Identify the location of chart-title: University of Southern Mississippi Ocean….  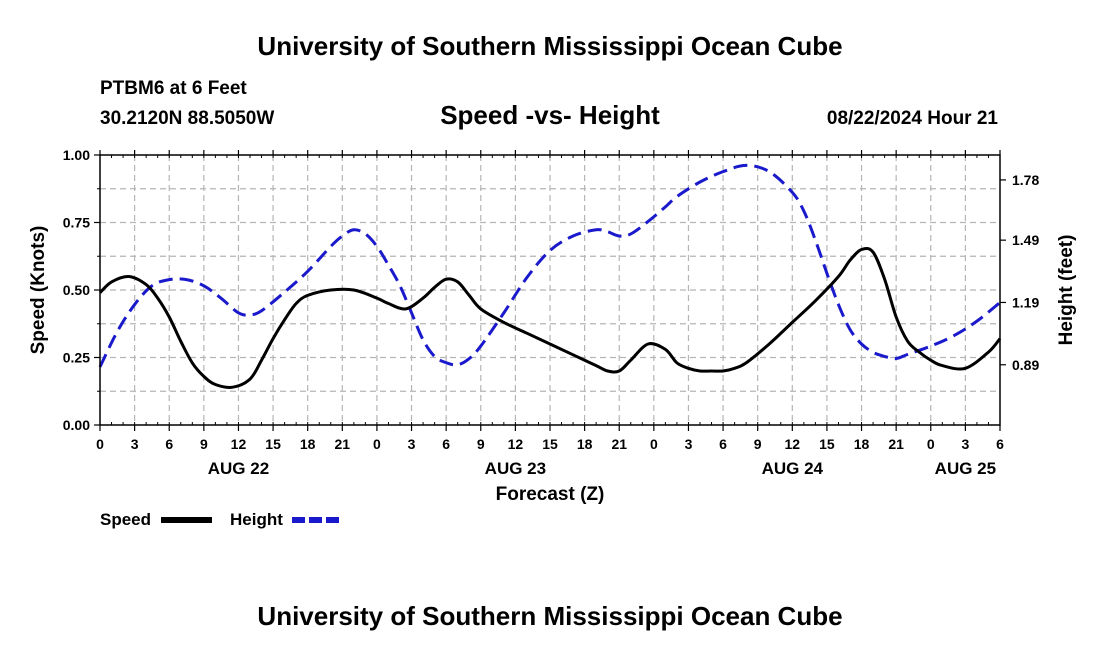
(549, 46).